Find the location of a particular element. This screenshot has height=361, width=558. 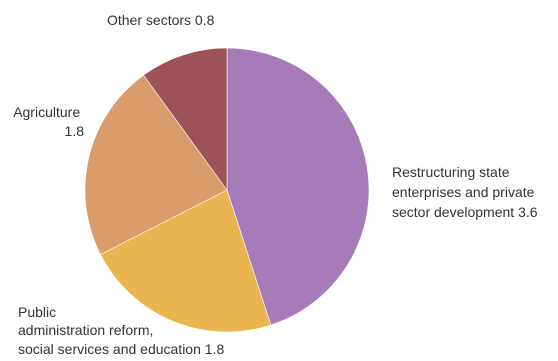

slice-public-administration is located at coordinates (186, 261).